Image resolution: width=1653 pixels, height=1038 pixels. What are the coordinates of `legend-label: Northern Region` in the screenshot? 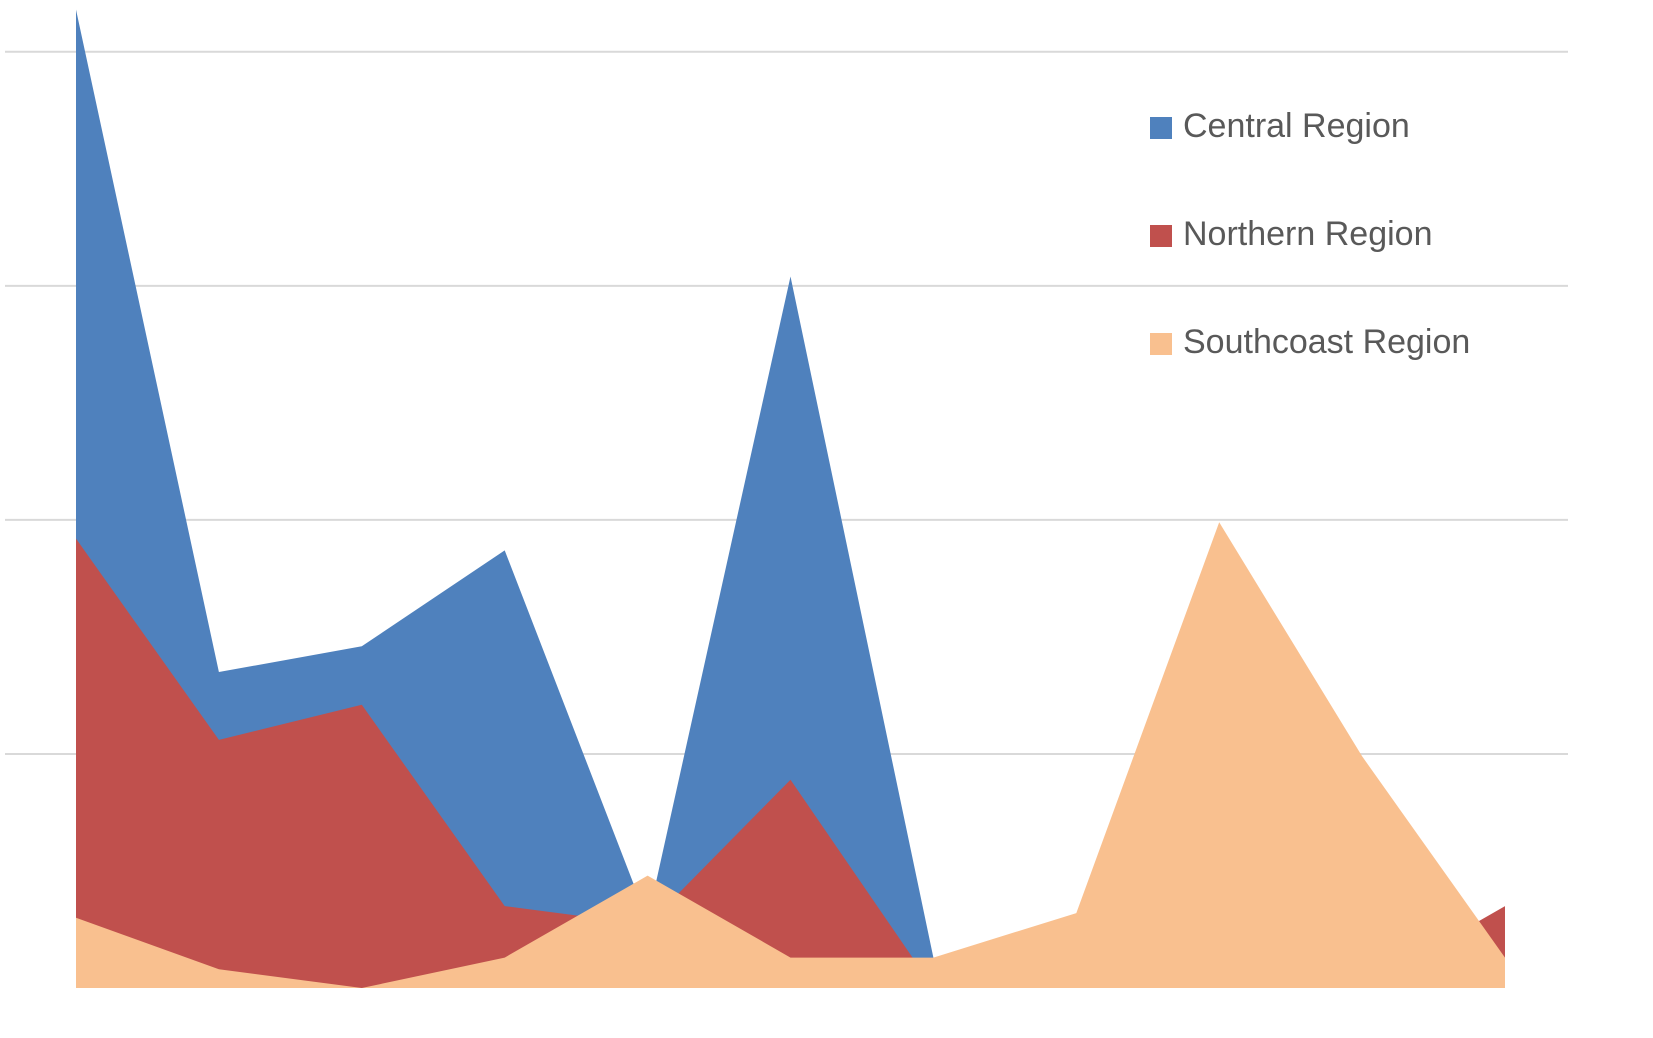 It's located at (1307, 234).